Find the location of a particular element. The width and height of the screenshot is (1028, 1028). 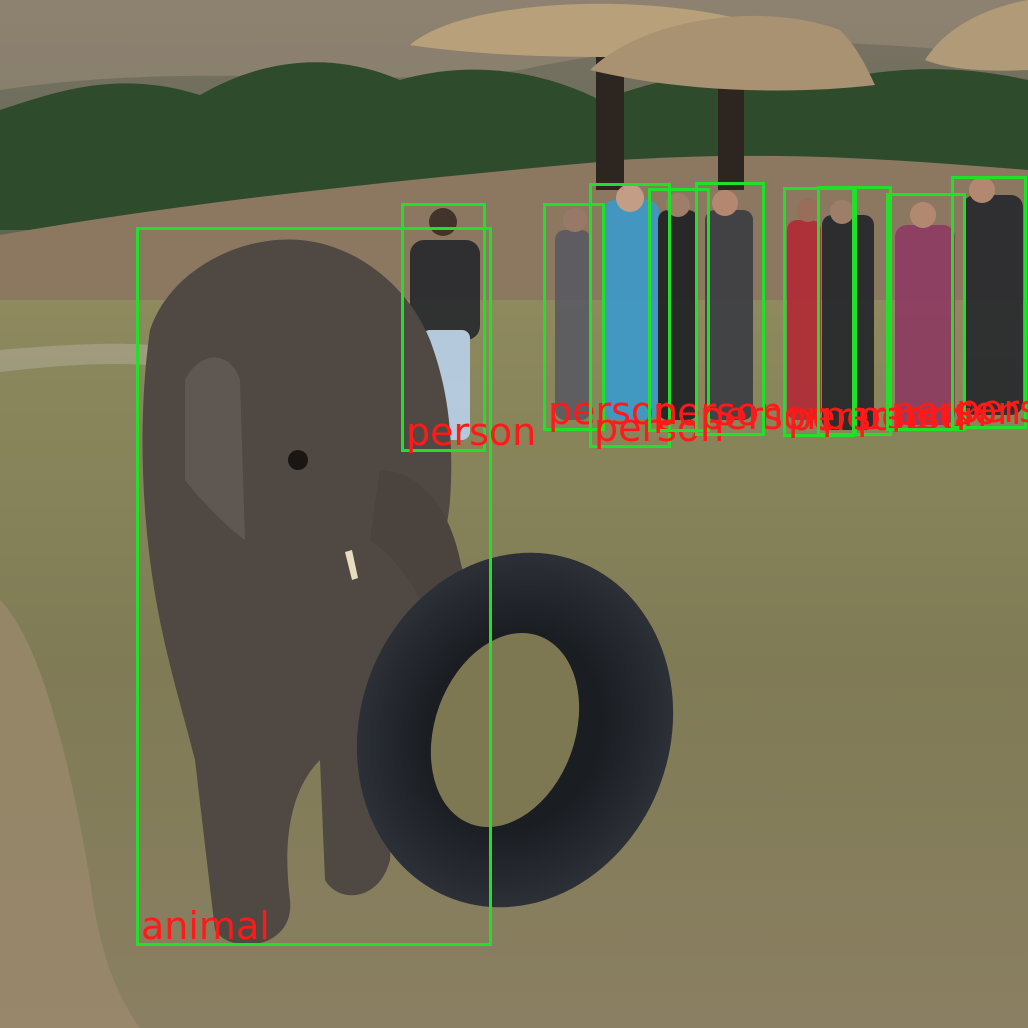

detection-label: animal is located at coordinates (205, 926).